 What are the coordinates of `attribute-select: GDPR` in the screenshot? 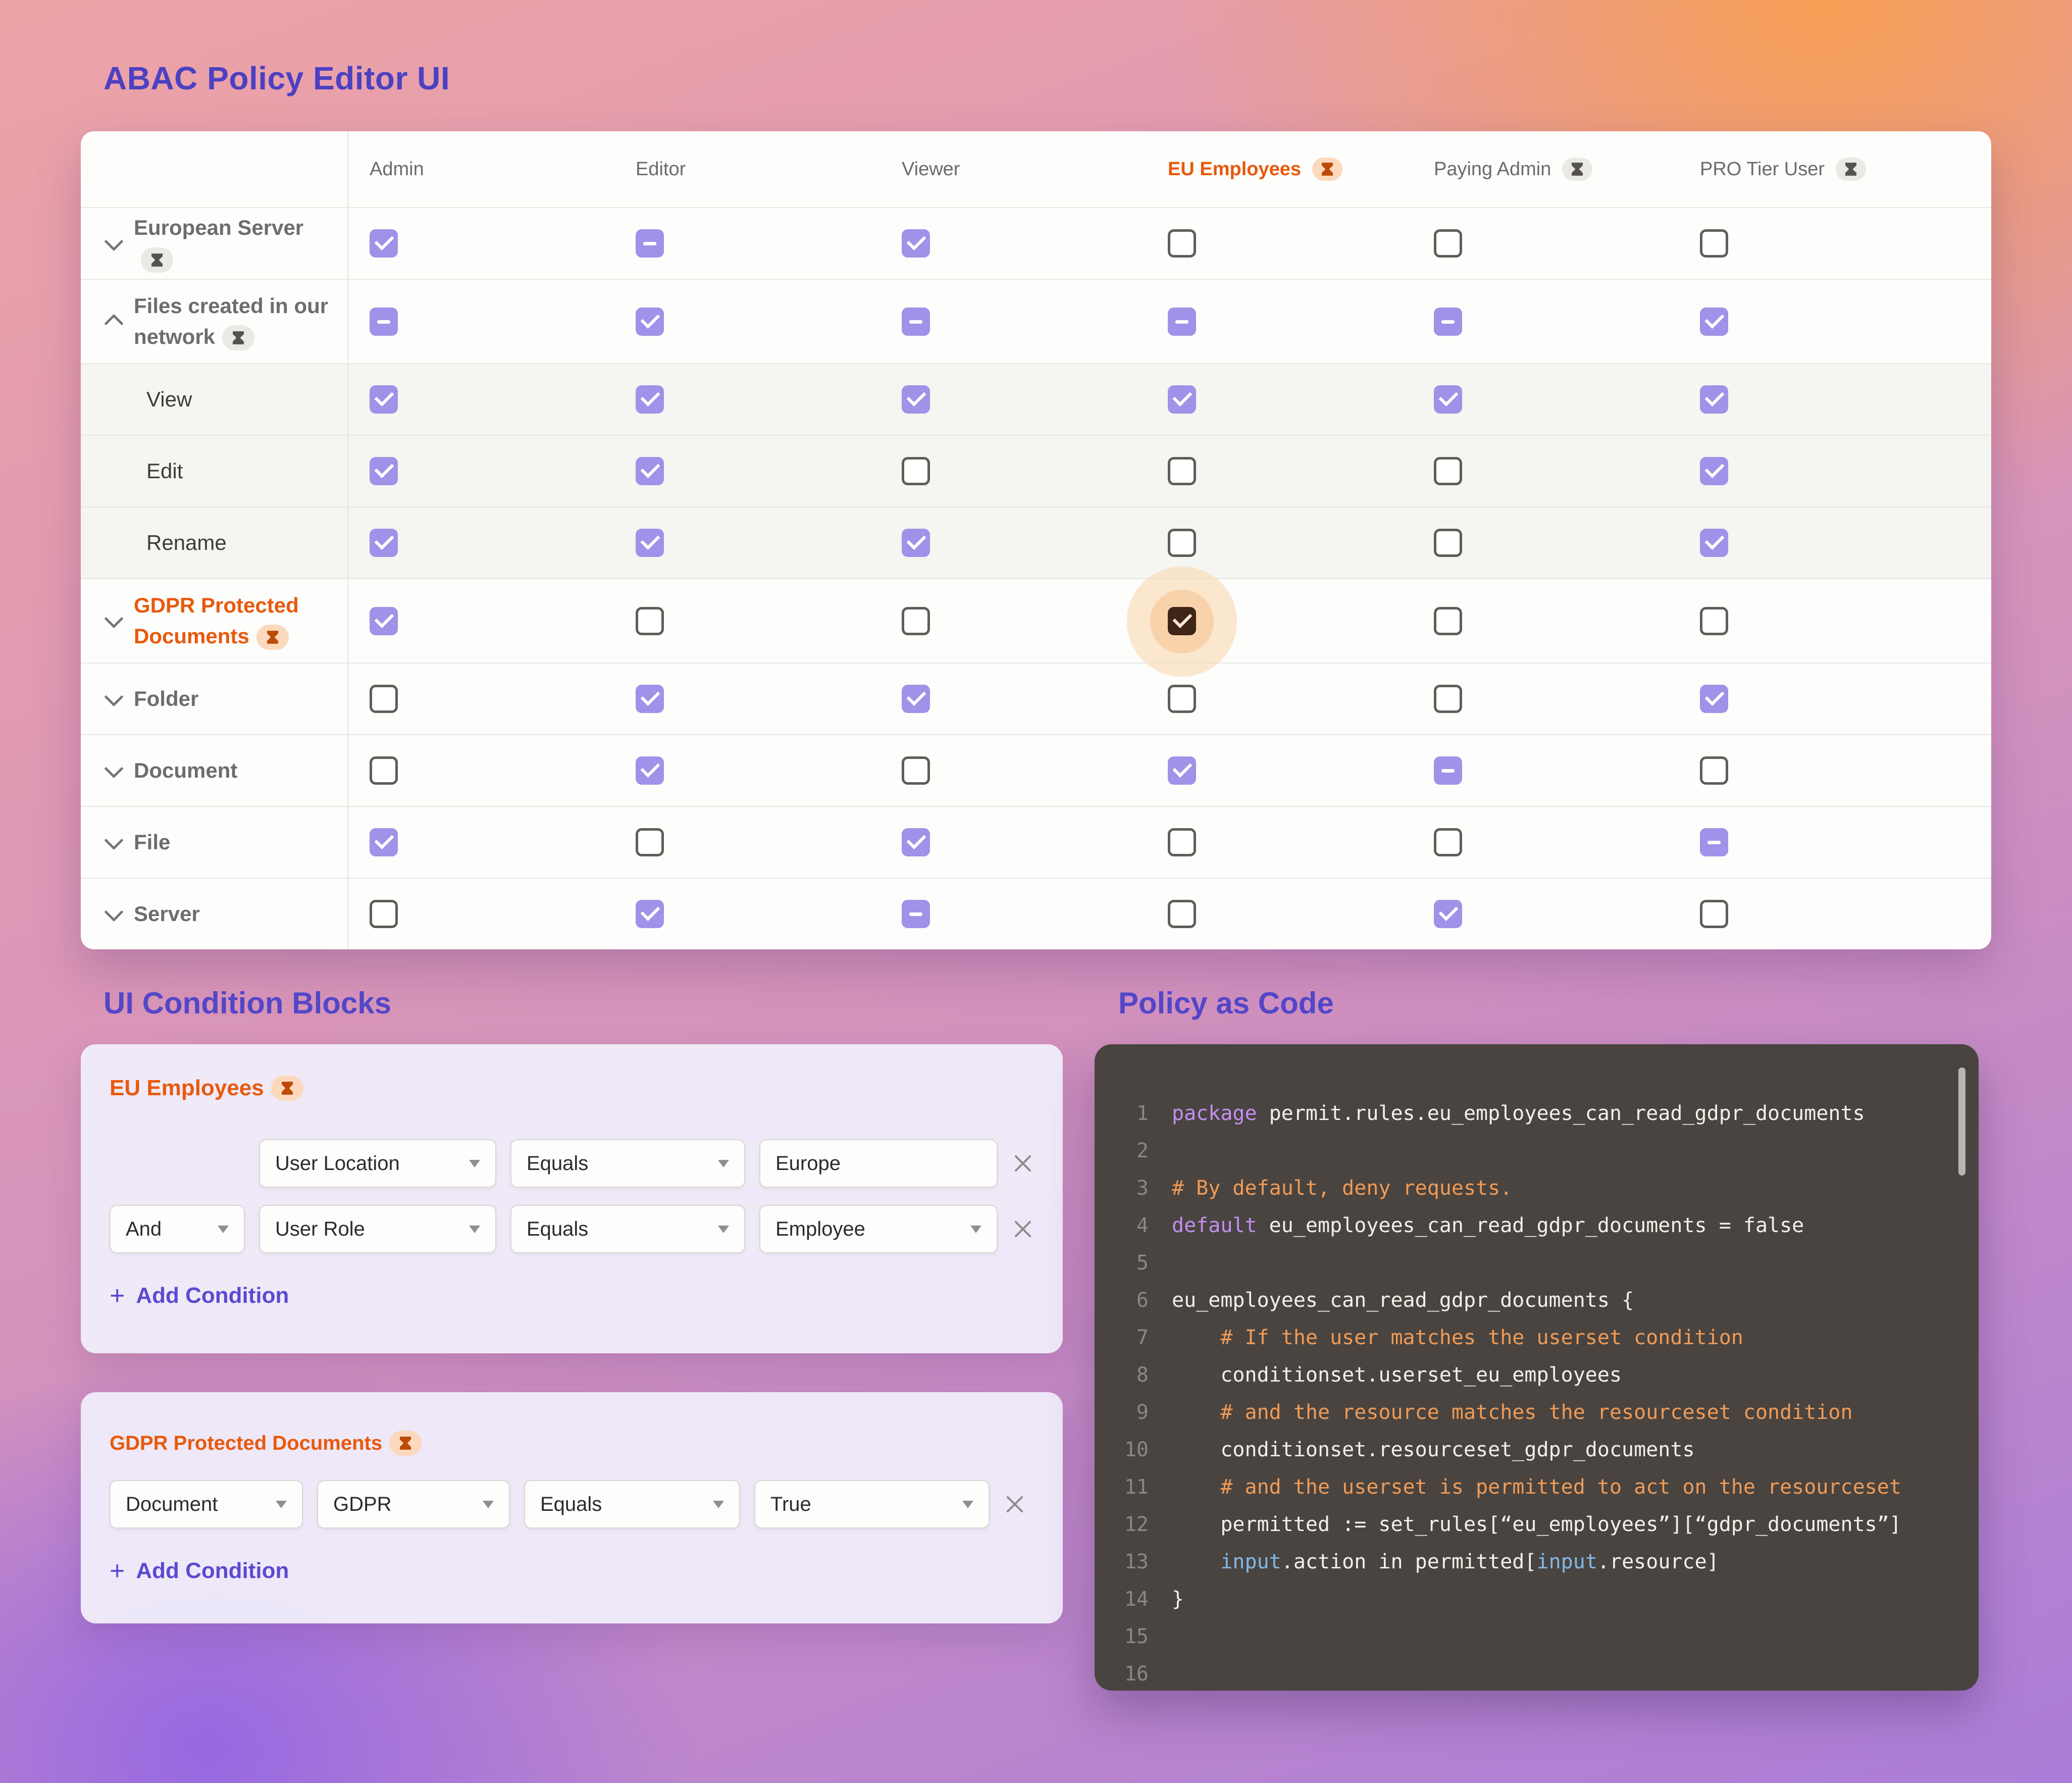 It's located at (413, 1504).